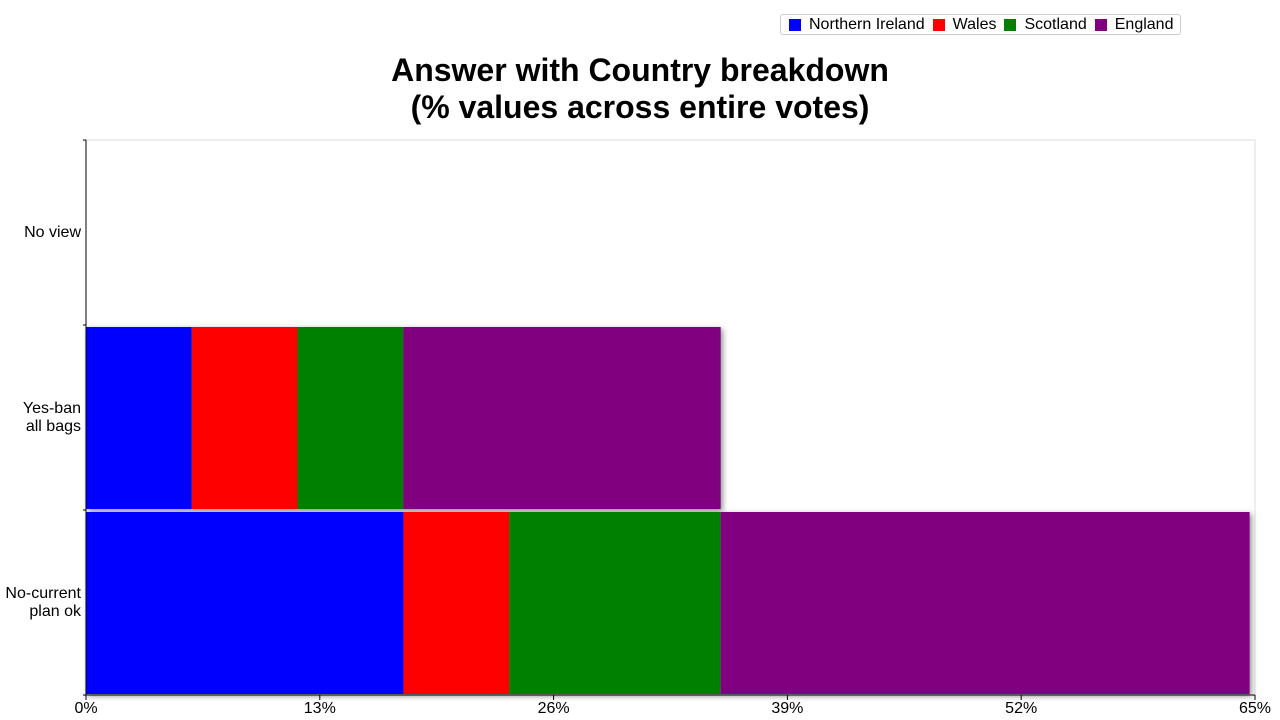  What do you see at coordinates (43, 602) in the screenshot?
I see `y-tick-label: No-current plan ok` at bounding box center [43, 602].